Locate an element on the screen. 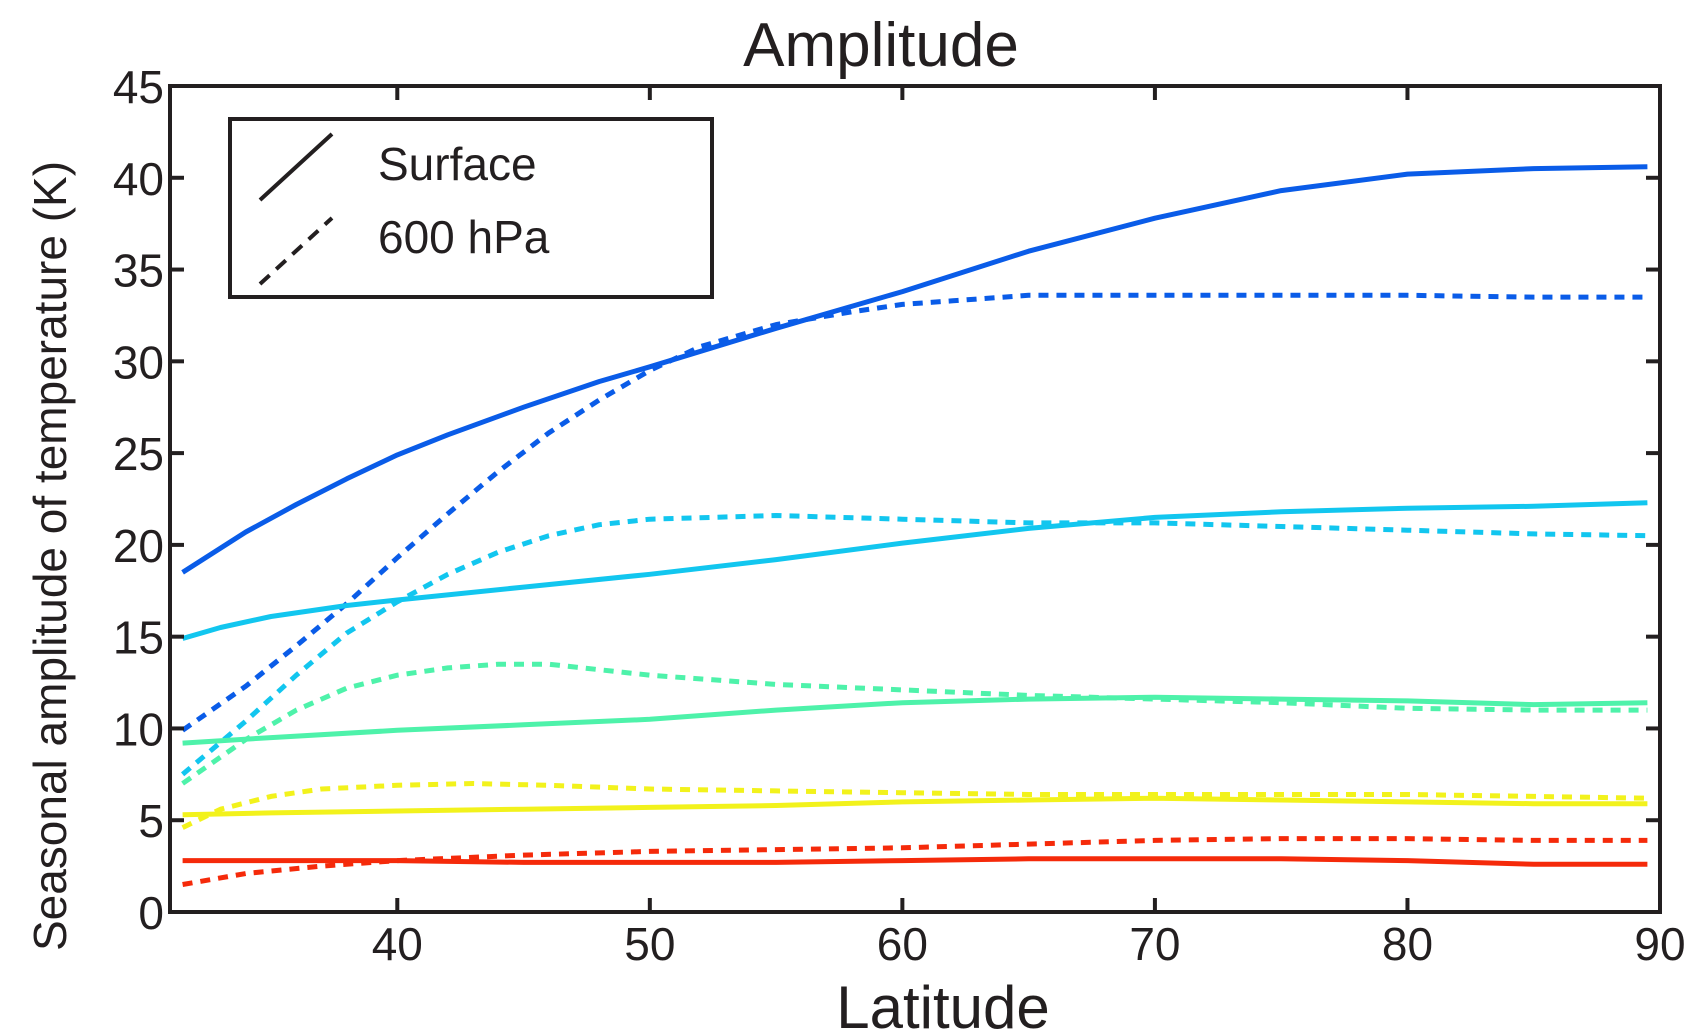  y-tick-label: 15 is located at coordinates (138, 638).